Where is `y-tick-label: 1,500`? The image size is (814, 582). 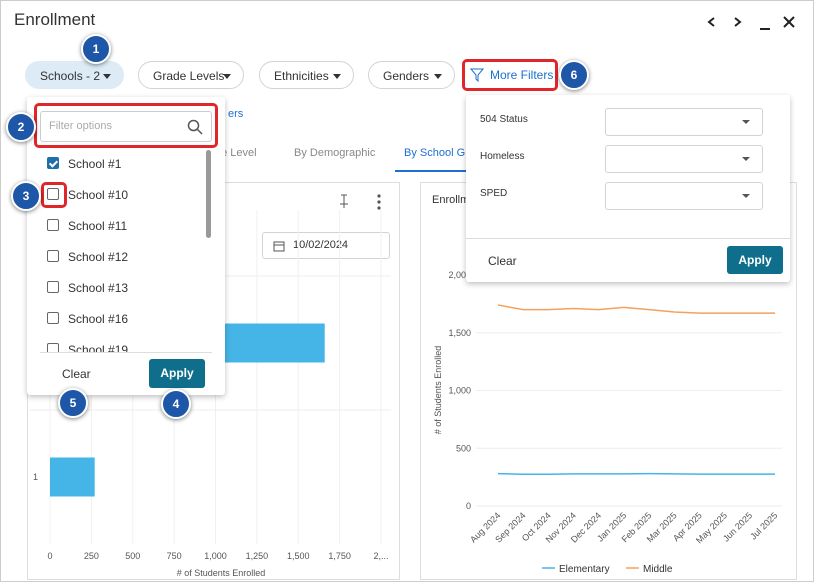
y-tick-label: 1,500 is located at coordinates (459, 333).